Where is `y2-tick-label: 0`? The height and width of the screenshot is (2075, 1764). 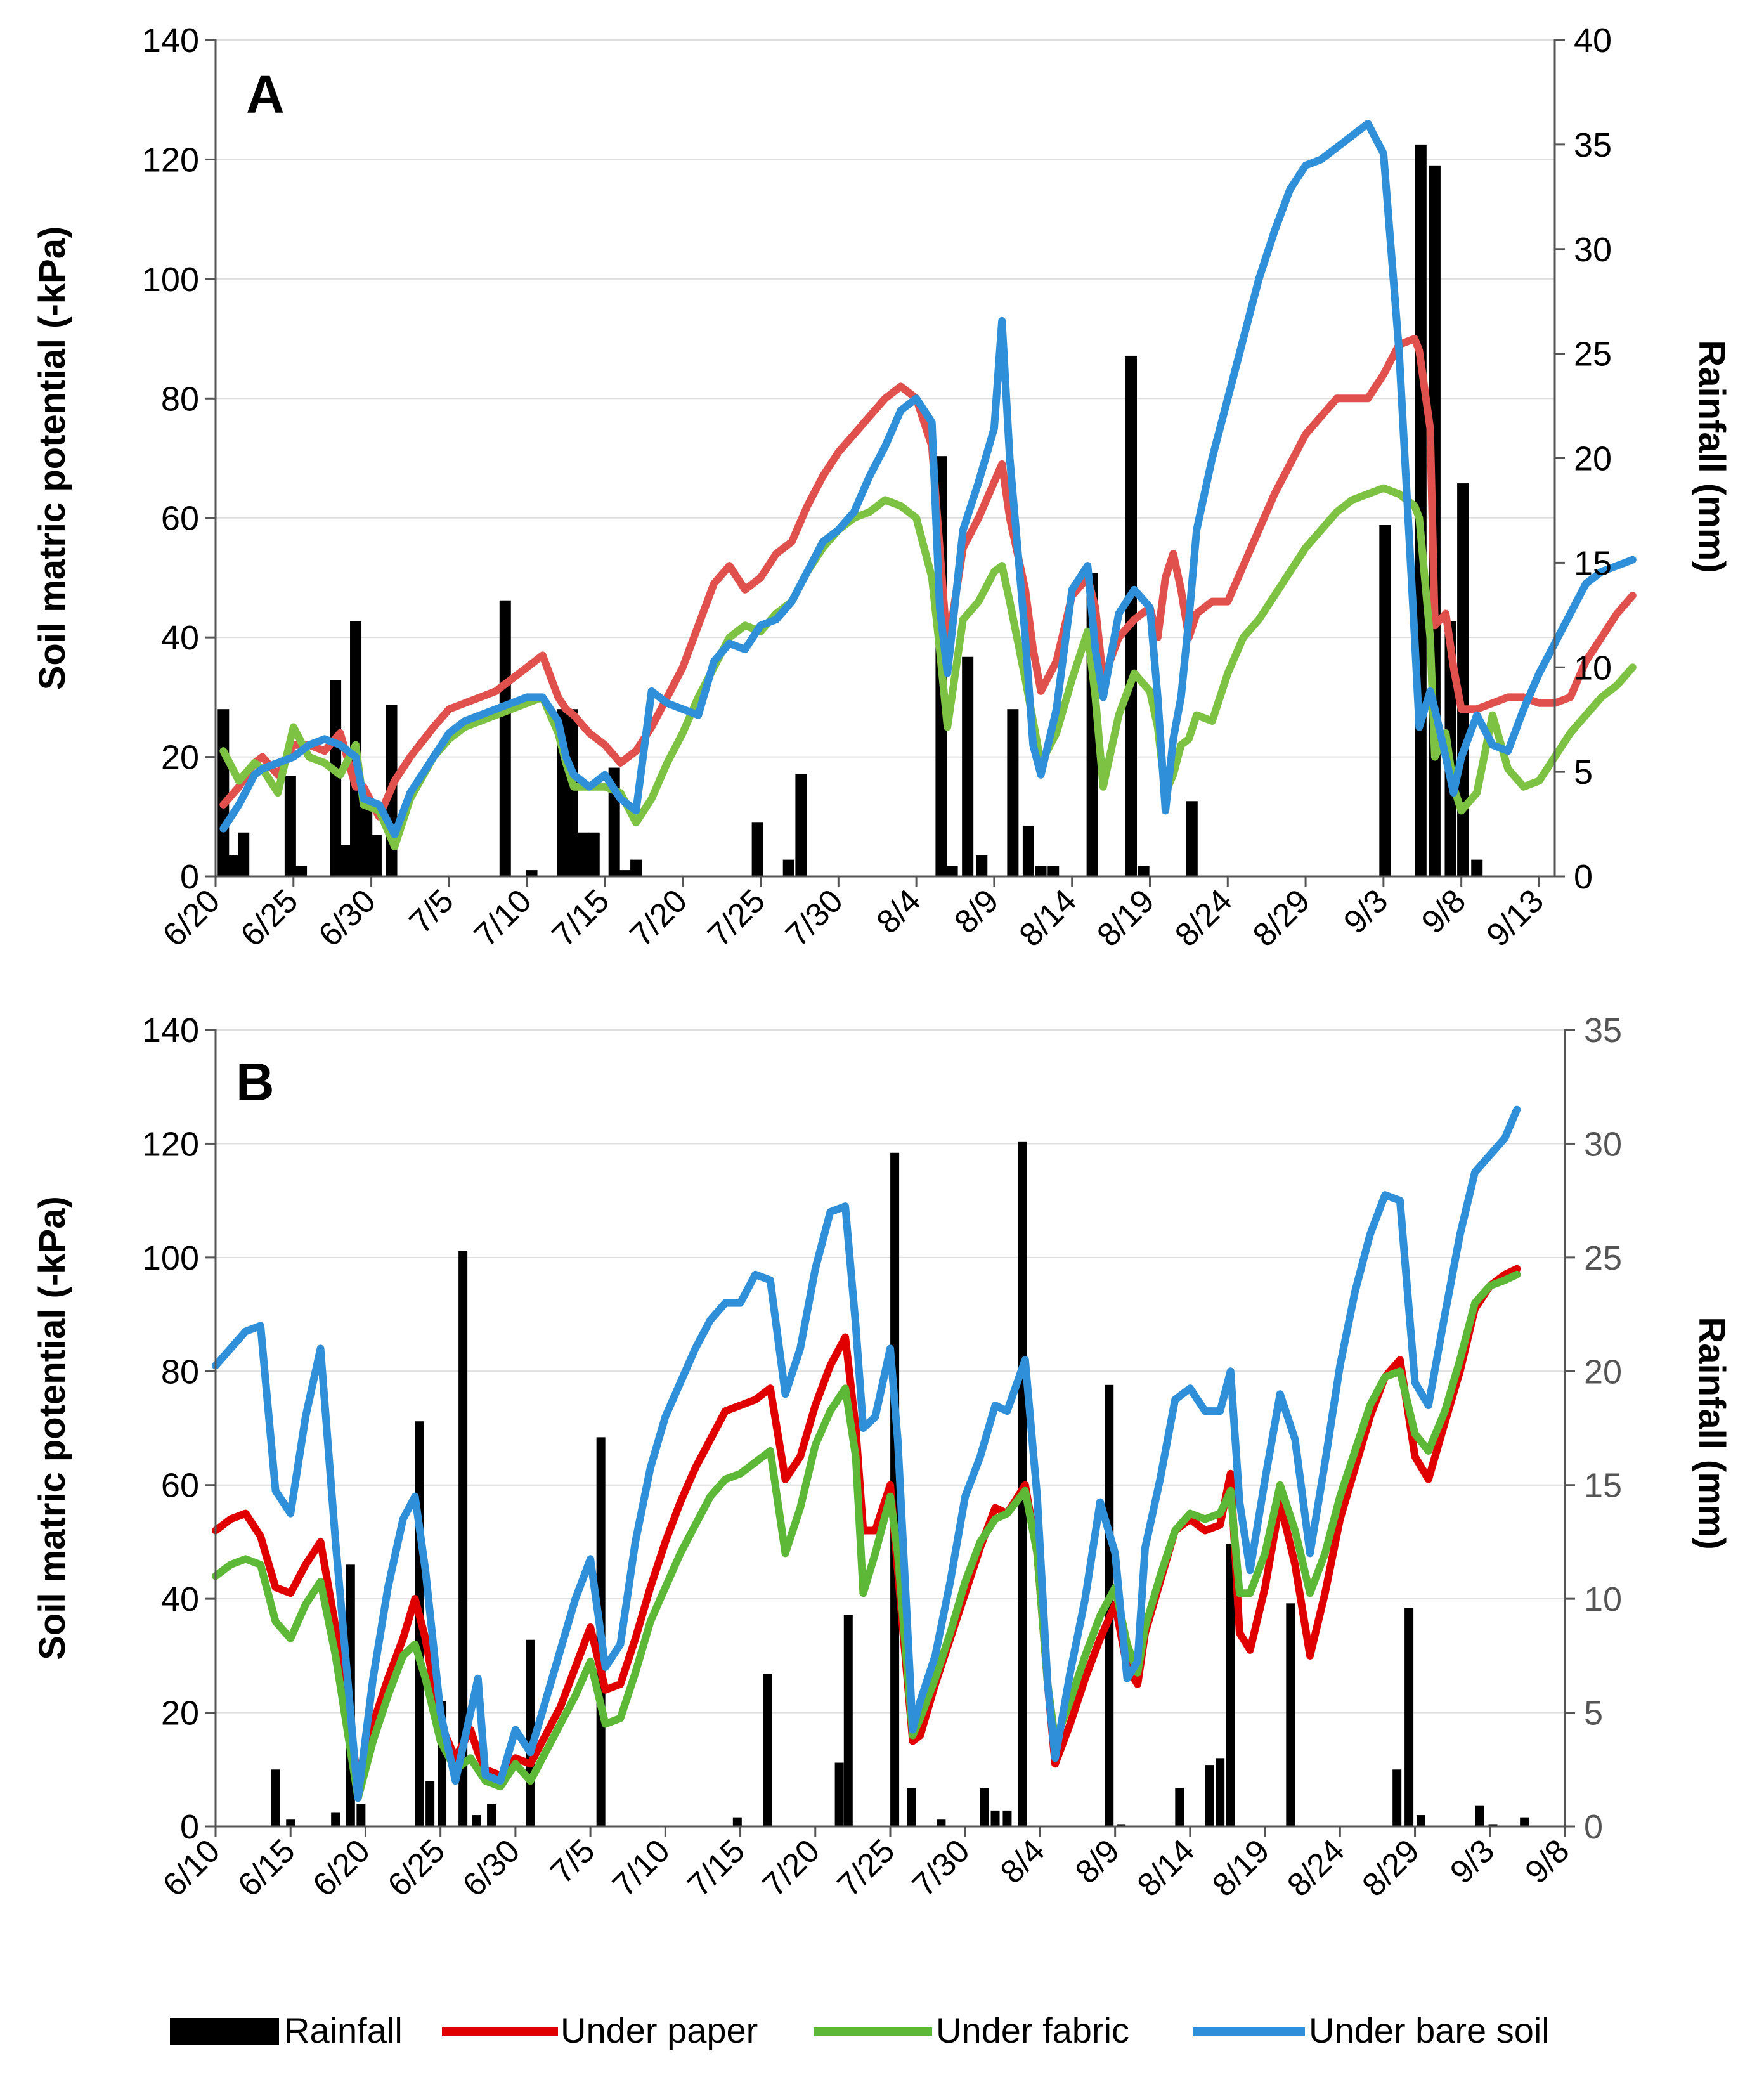 y2-tick-label: 0 is located at coordinates (1593, 1827).